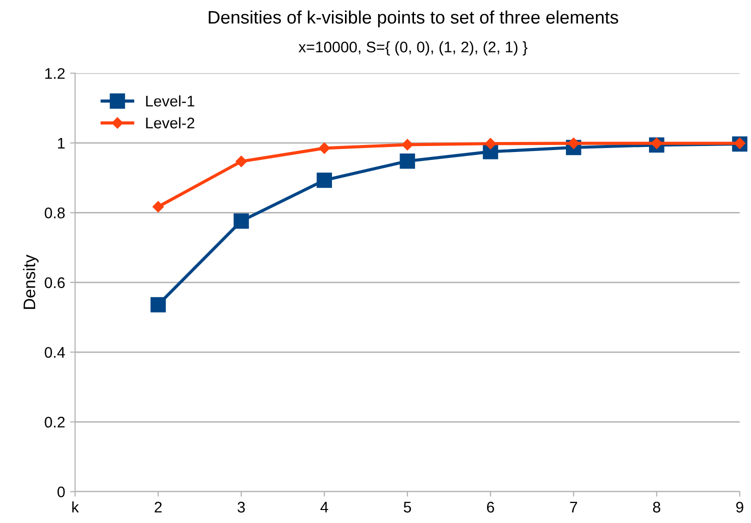  I want to click on x-tick-label: 8, so click(656, 507).